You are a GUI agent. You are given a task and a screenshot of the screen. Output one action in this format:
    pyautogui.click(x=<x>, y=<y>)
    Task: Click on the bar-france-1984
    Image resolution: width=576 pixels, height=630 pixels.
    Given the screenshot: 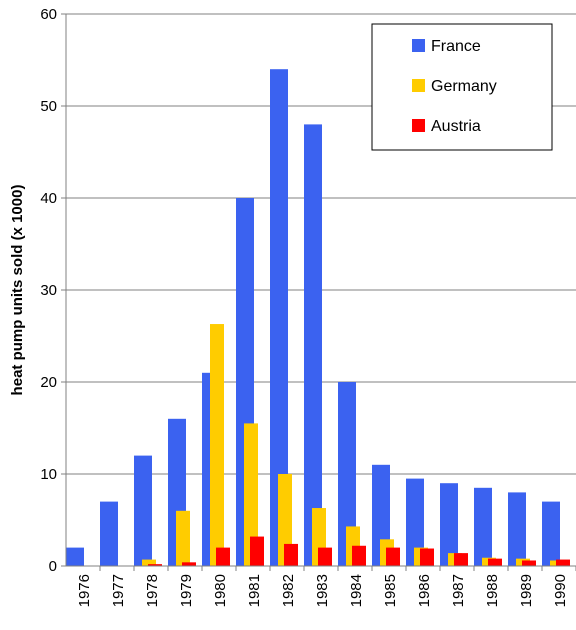 What is the action you would take?
    pyautogui.click(x=347, y=474)
    